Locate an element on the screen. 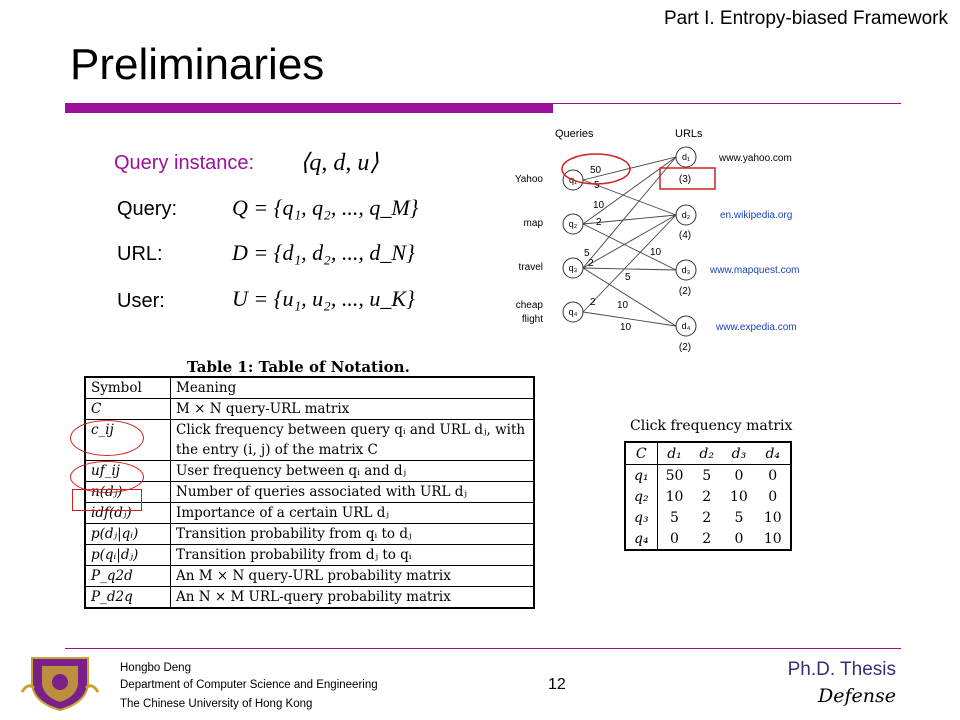  matrix-row-header: q₄ is located at coordinates (641, 539).